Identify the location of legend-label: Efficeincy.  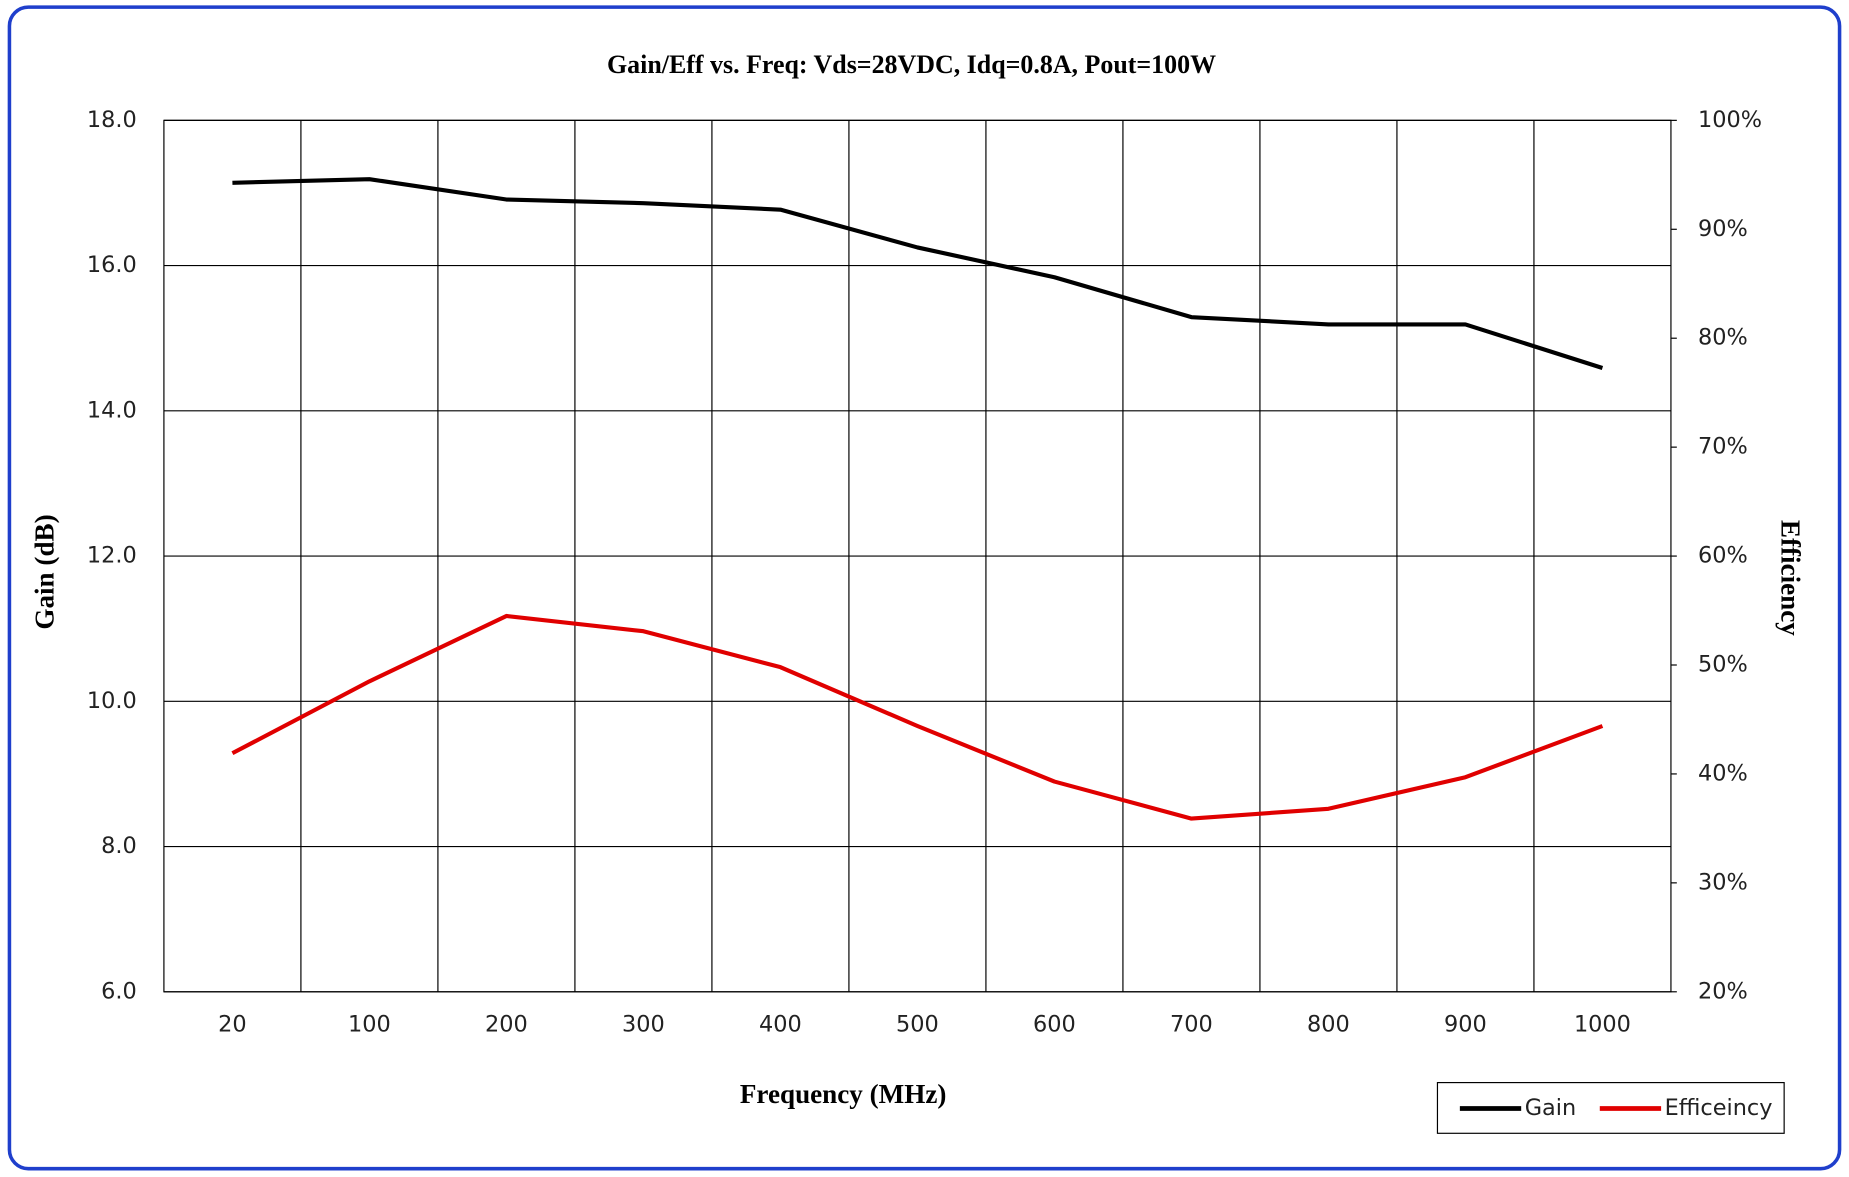
(1719, 1108).